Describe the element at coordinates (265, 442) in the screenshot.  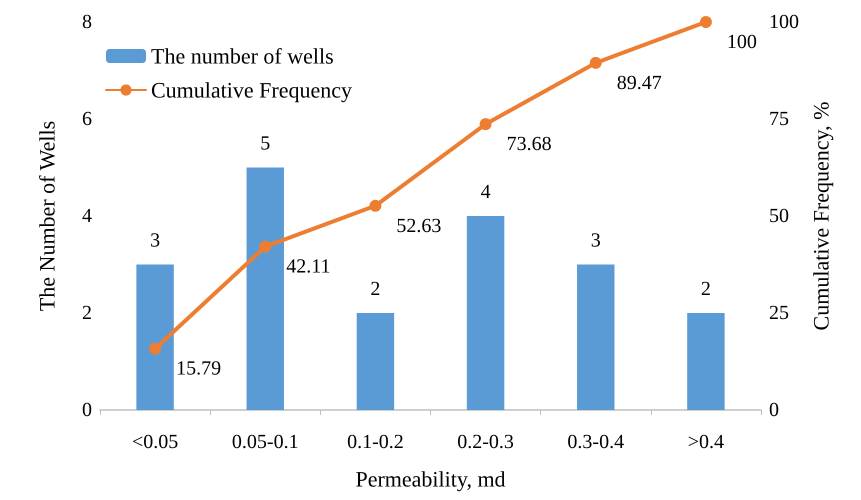
I see `x-tick-label: 0.05-0.1` at that location.